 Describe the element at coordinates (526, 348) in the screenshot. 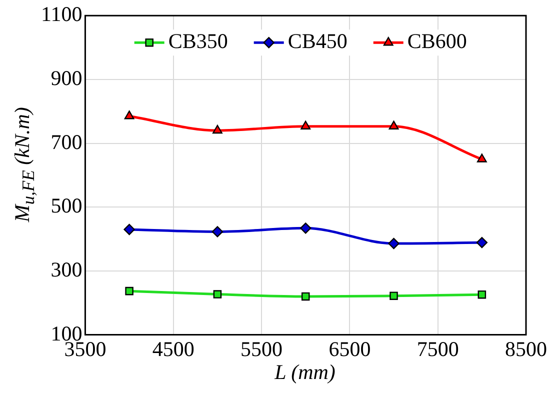

I see `x-tick-label: 8500` at that location.